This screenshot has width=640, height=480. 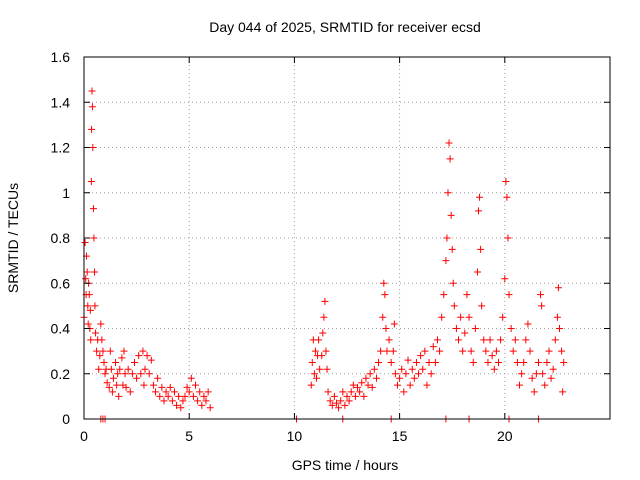 I want to click on x-tick-label: 10, so click(x=295, y=436).